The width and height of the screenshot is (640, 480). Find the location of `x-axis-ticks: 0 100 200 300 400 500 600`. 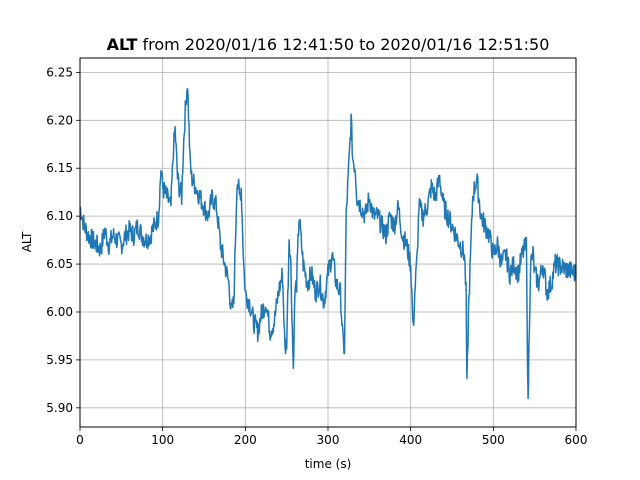

x-axis-ticks: 0 100 200 300 400 500 600 is located at coordinates (331, 437).